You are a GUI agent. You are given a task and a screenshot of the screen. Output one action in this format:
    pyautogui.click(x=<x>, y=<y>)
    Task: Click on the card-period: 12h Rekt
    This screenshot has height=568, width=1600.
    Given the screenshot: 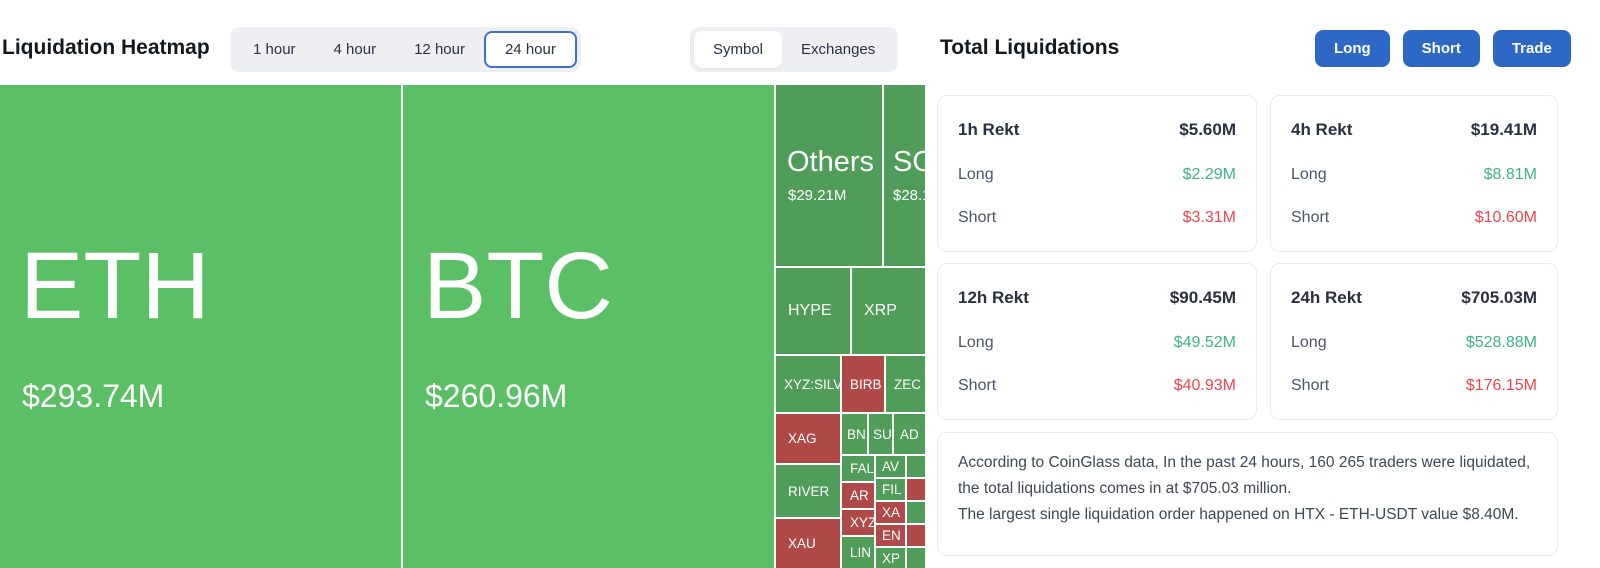 What is the action you would take?
    pyautogui.click(x=993, y=297)
    